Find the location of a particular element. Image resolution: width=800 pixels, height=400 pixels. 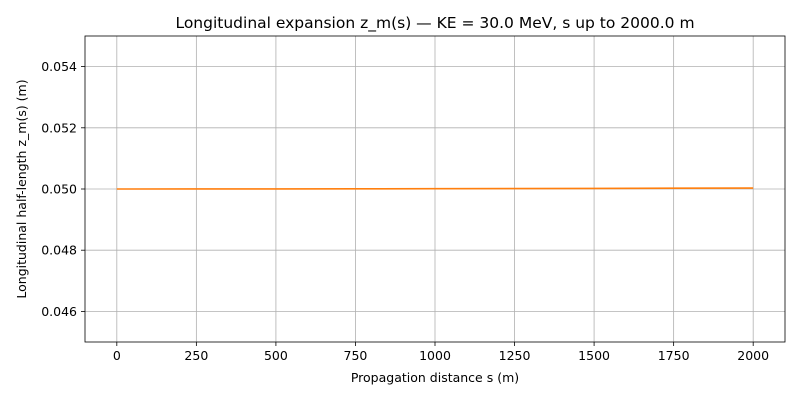

x-tick-label: 500 is located at coordinates (276, 355).